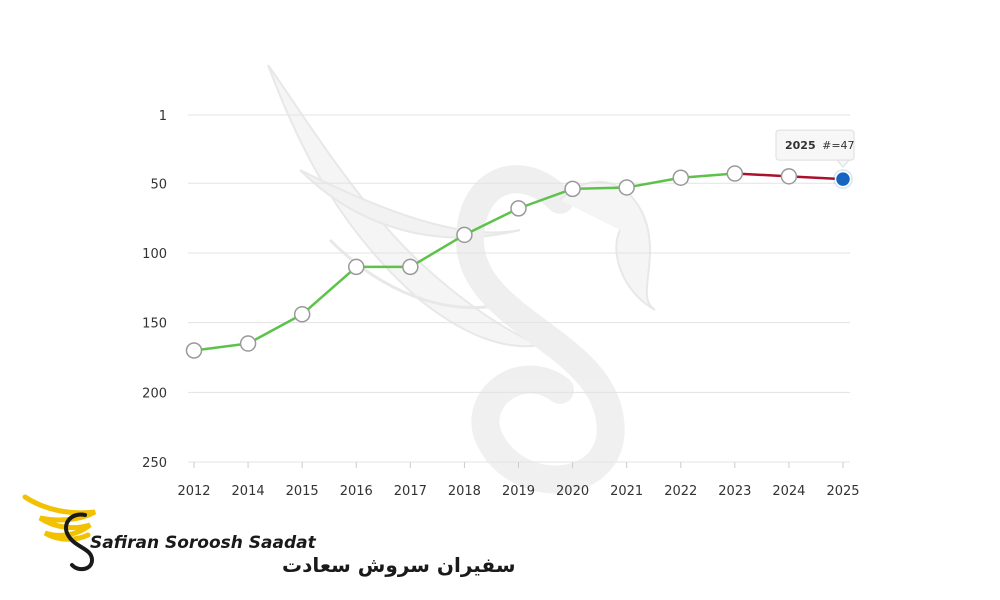 This screenshot has width=1000, height=600. I want to click on tooltip: 2025 #=47, so click(815, 148).